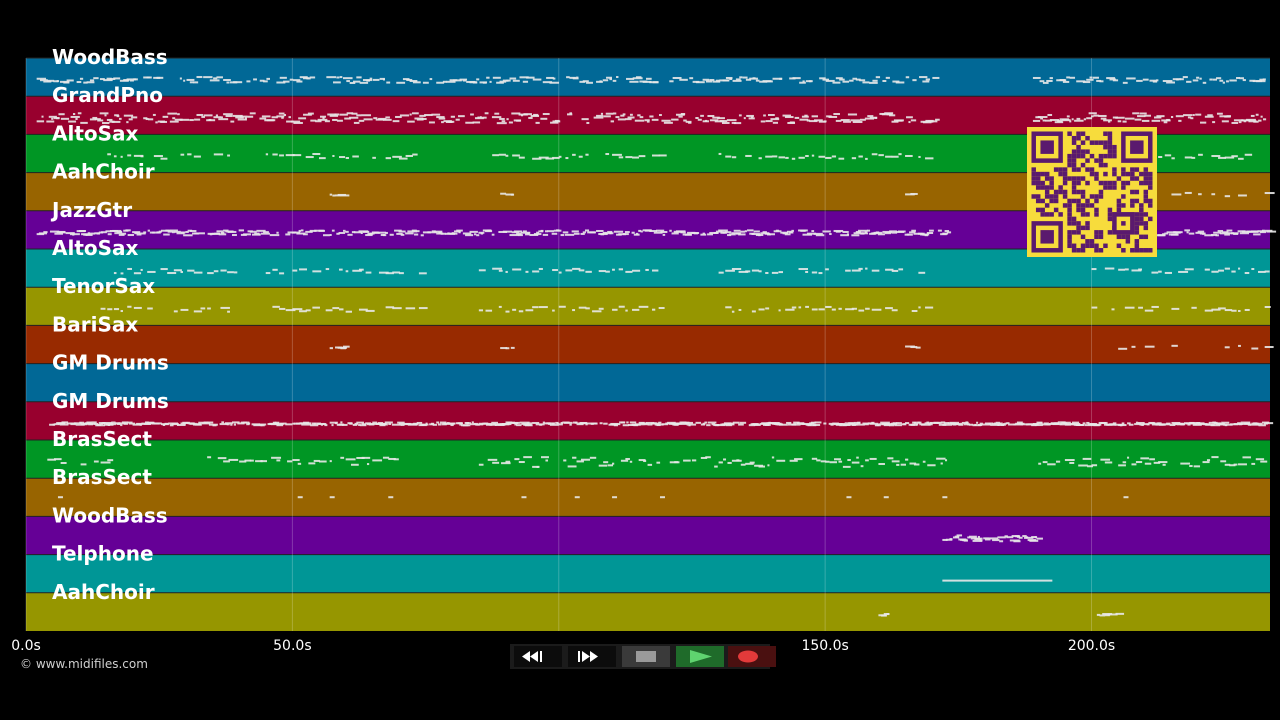  I want to click on transport-bar, so click(643, 656).